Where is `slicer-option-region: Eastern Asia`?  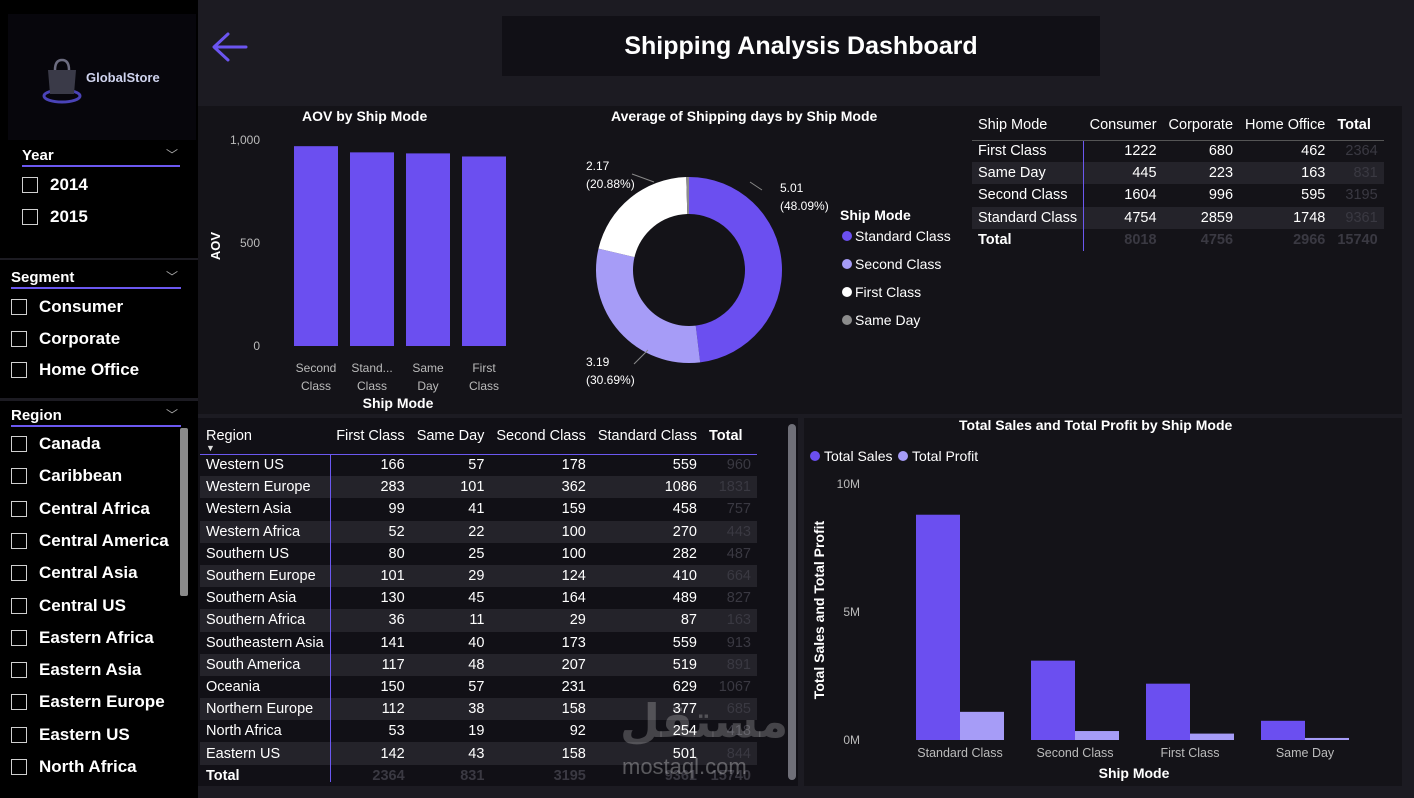
slicer-option-region: Eastern Asia is located at coordinates (76, 670).